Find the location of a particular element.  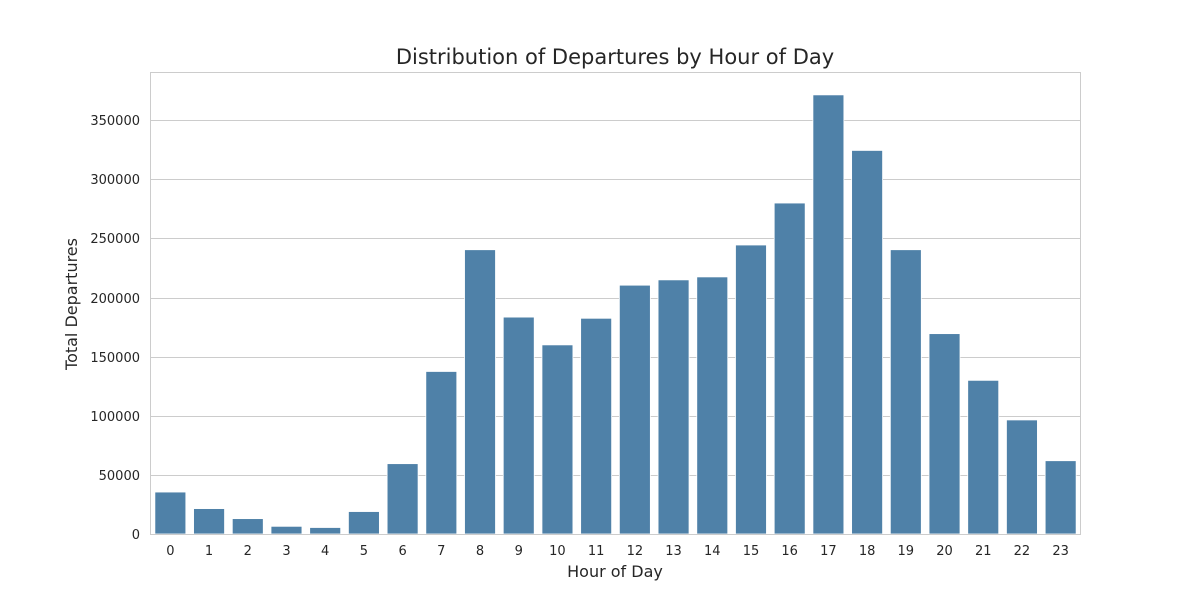

y-tick-label: 200000 is located at coordinates (115, 299).